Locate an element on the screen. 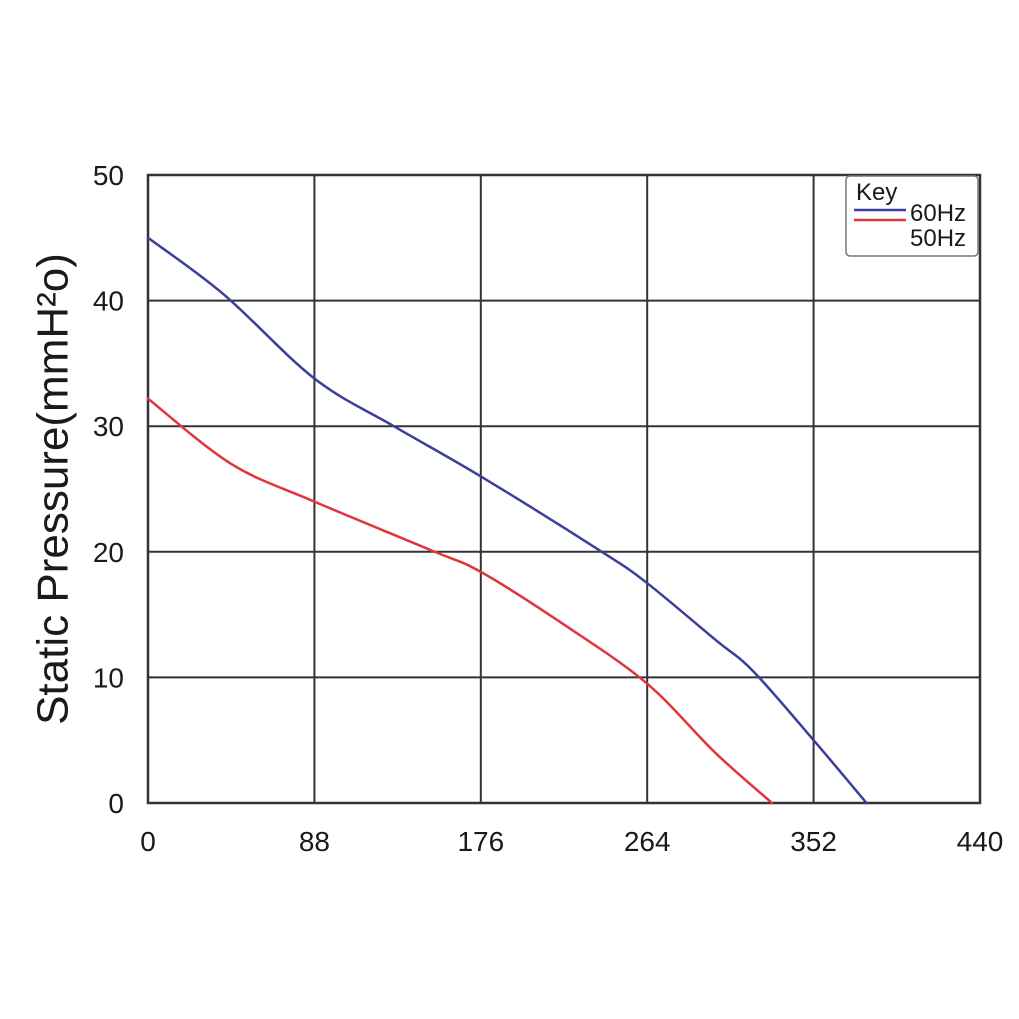  y-axis-label: Static Pressure(mmH²o) is located at coordinates (53, 489).